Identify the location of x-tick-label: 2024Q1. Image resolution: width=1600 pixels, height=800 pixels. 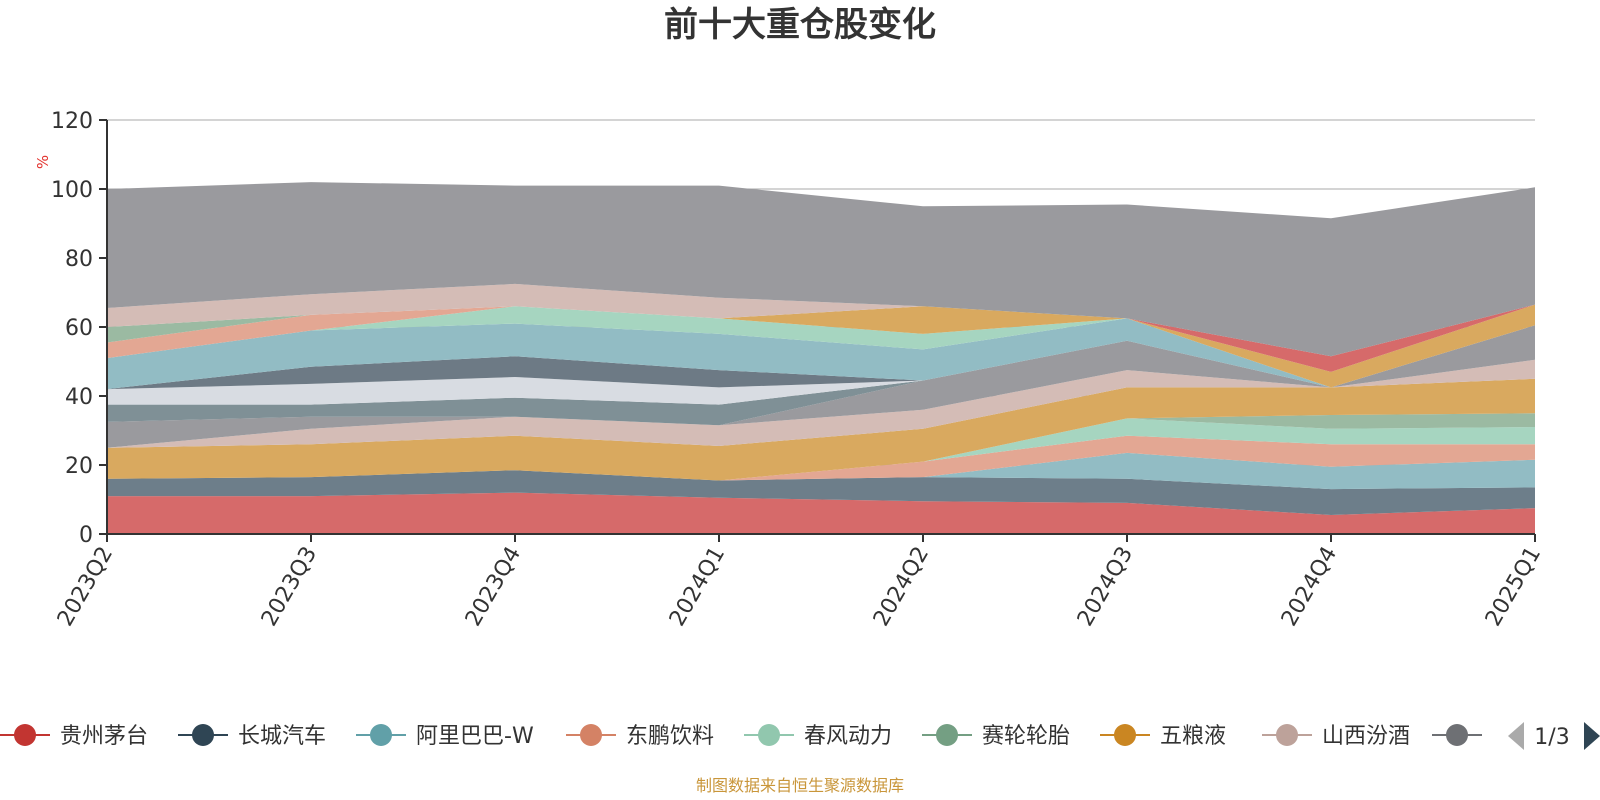
(697, 587).